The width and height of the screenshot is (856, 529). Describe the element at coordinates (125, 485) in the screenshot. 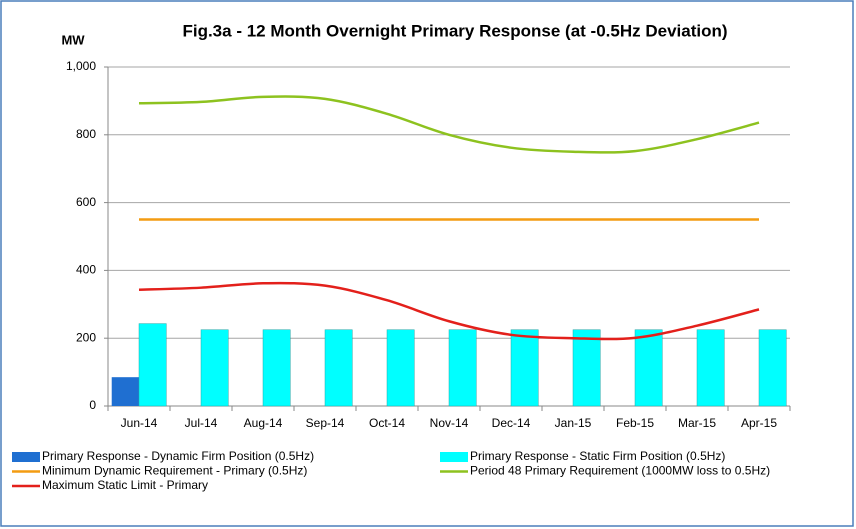

I see `legend-label: Maximum Static Limit - Primary` at that location.